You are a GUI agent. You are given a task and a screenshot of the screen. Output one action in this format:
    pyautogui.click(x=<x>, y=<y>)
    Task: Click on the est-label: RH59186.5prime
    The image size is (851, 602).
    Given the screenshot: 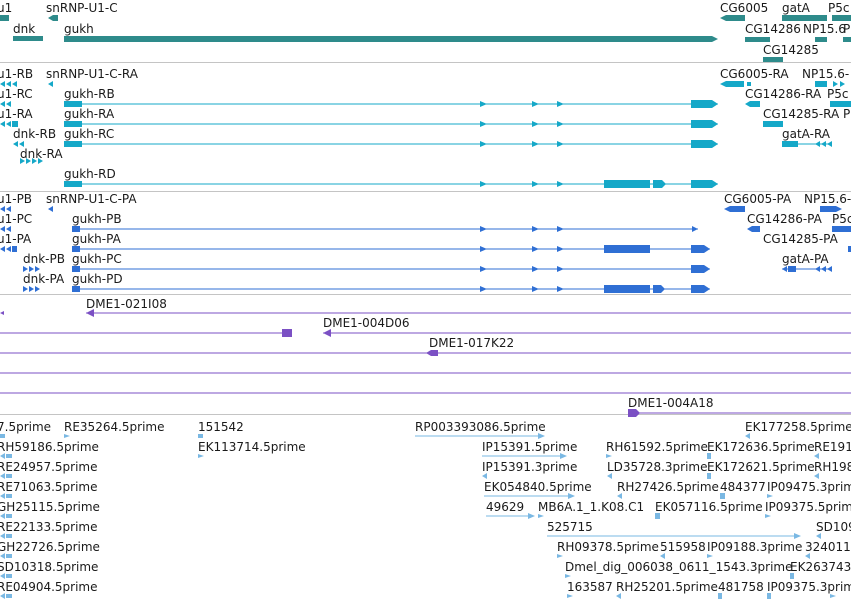 What is the action you would take?
    pyautogui.click(x=49, y=447)
    